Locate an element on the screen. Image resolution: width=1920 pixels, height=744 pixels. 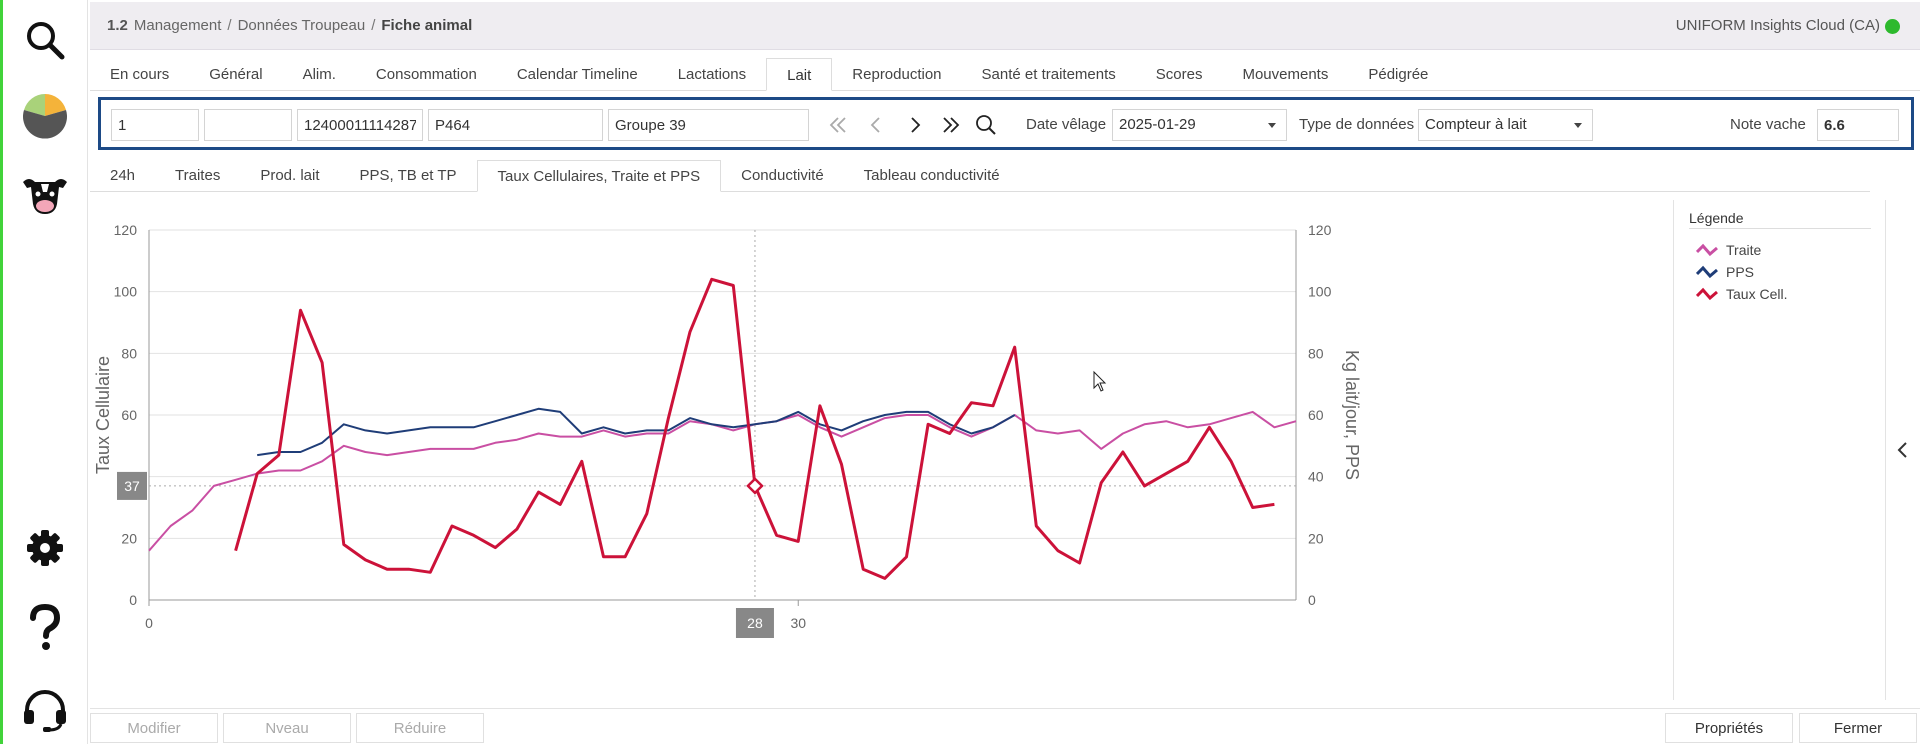
subtab-taux-cellulaires-traite-et-pps: Taux Cellulaires, Traite et PPS is located at coordinates (599, 176).